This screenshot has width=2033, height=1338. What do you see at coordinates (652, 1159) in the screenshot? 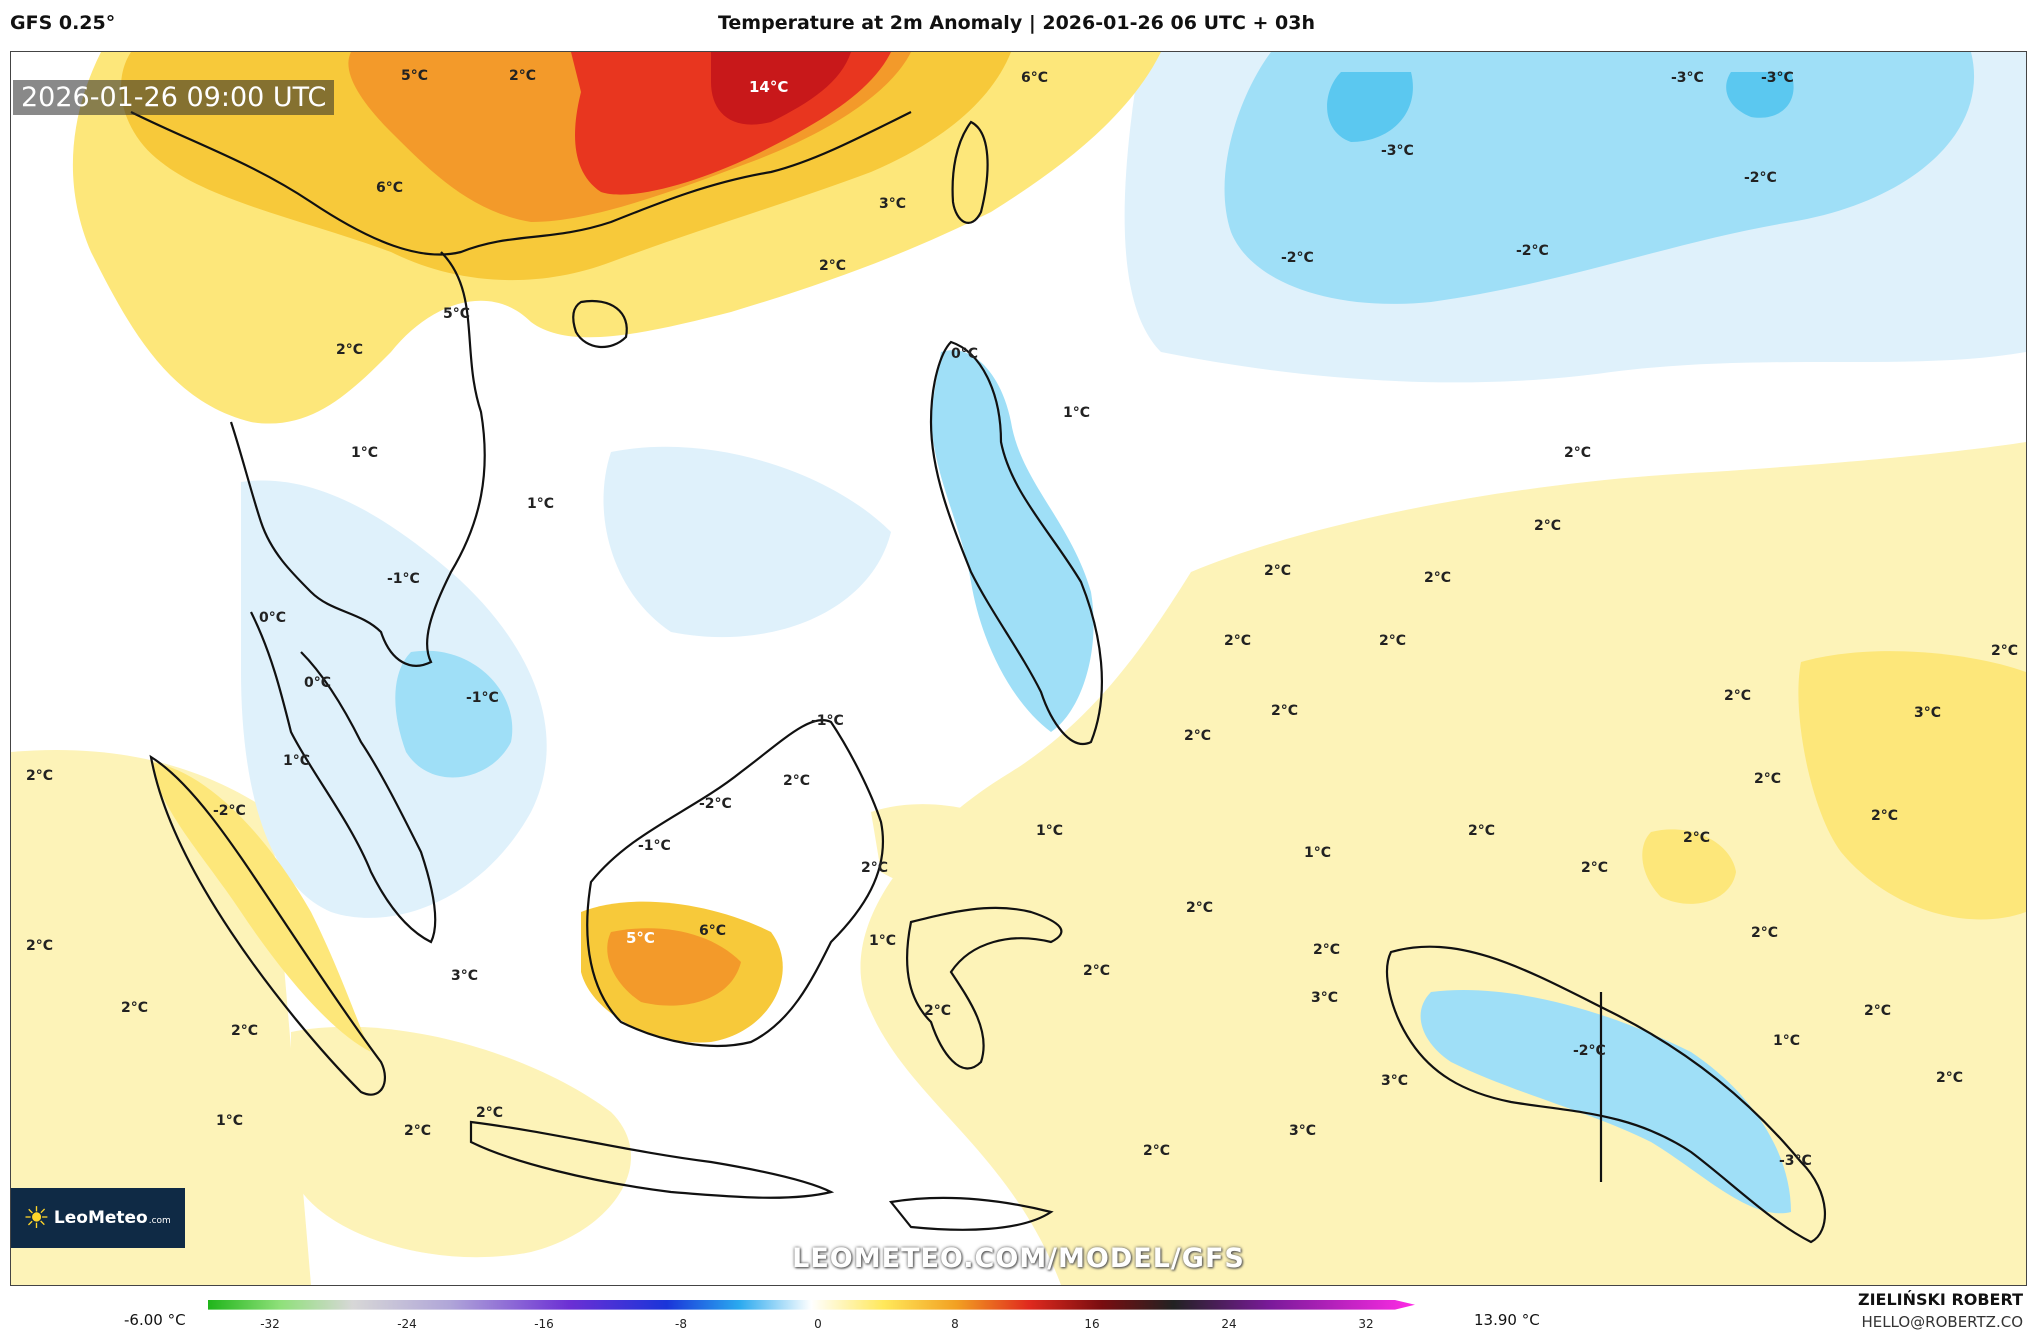
I see `coast-java` at bounding box center [652, 1159].